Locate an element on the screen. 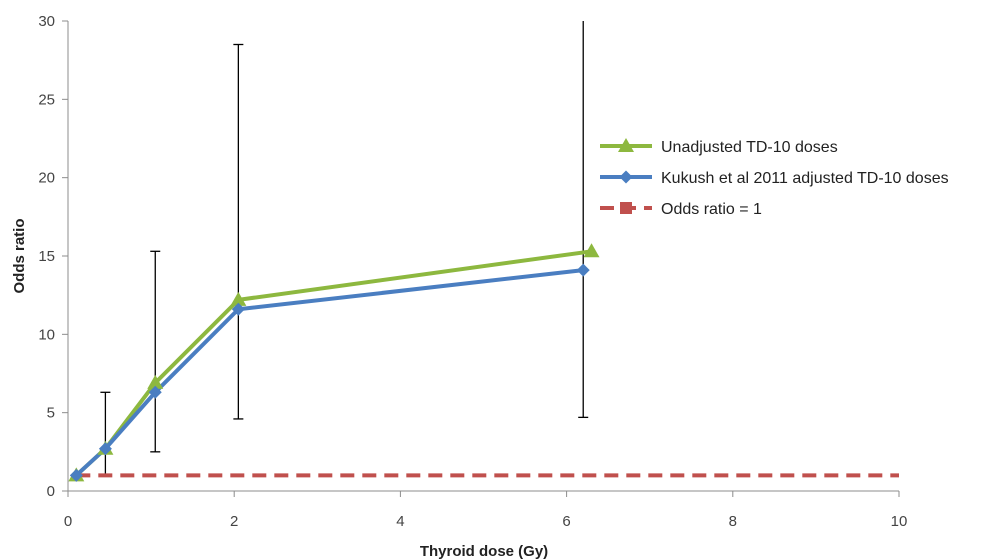 Image resolution: width=1001 pixels, height=559 pixels. legend-label: Kukush et al 2011 adjusted TD-10 doses is located at coordinates (805, 178).